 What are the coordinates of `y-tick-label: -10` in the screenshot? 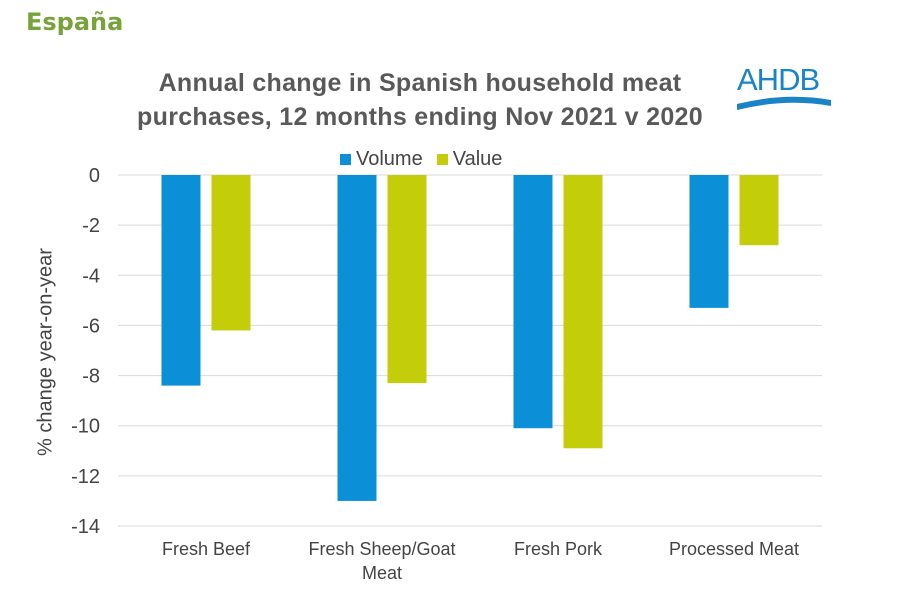 It's located at (85, 427).